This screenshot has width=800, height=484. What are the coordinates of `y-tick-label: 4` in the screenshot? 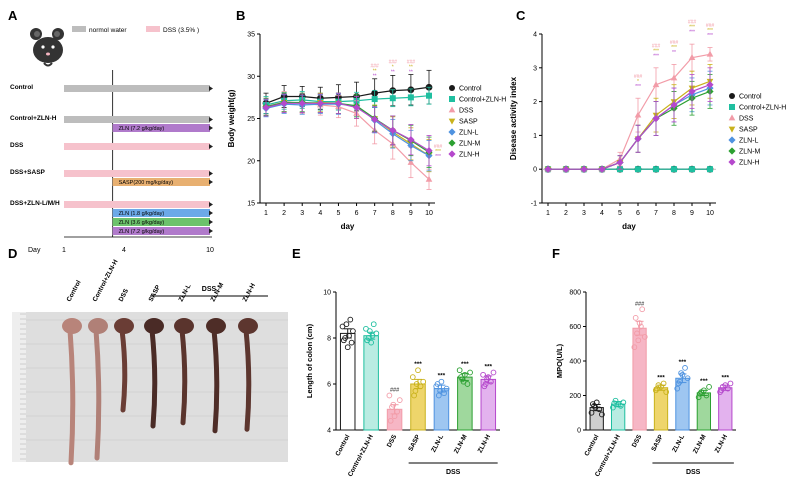 It's located at (535, 35).